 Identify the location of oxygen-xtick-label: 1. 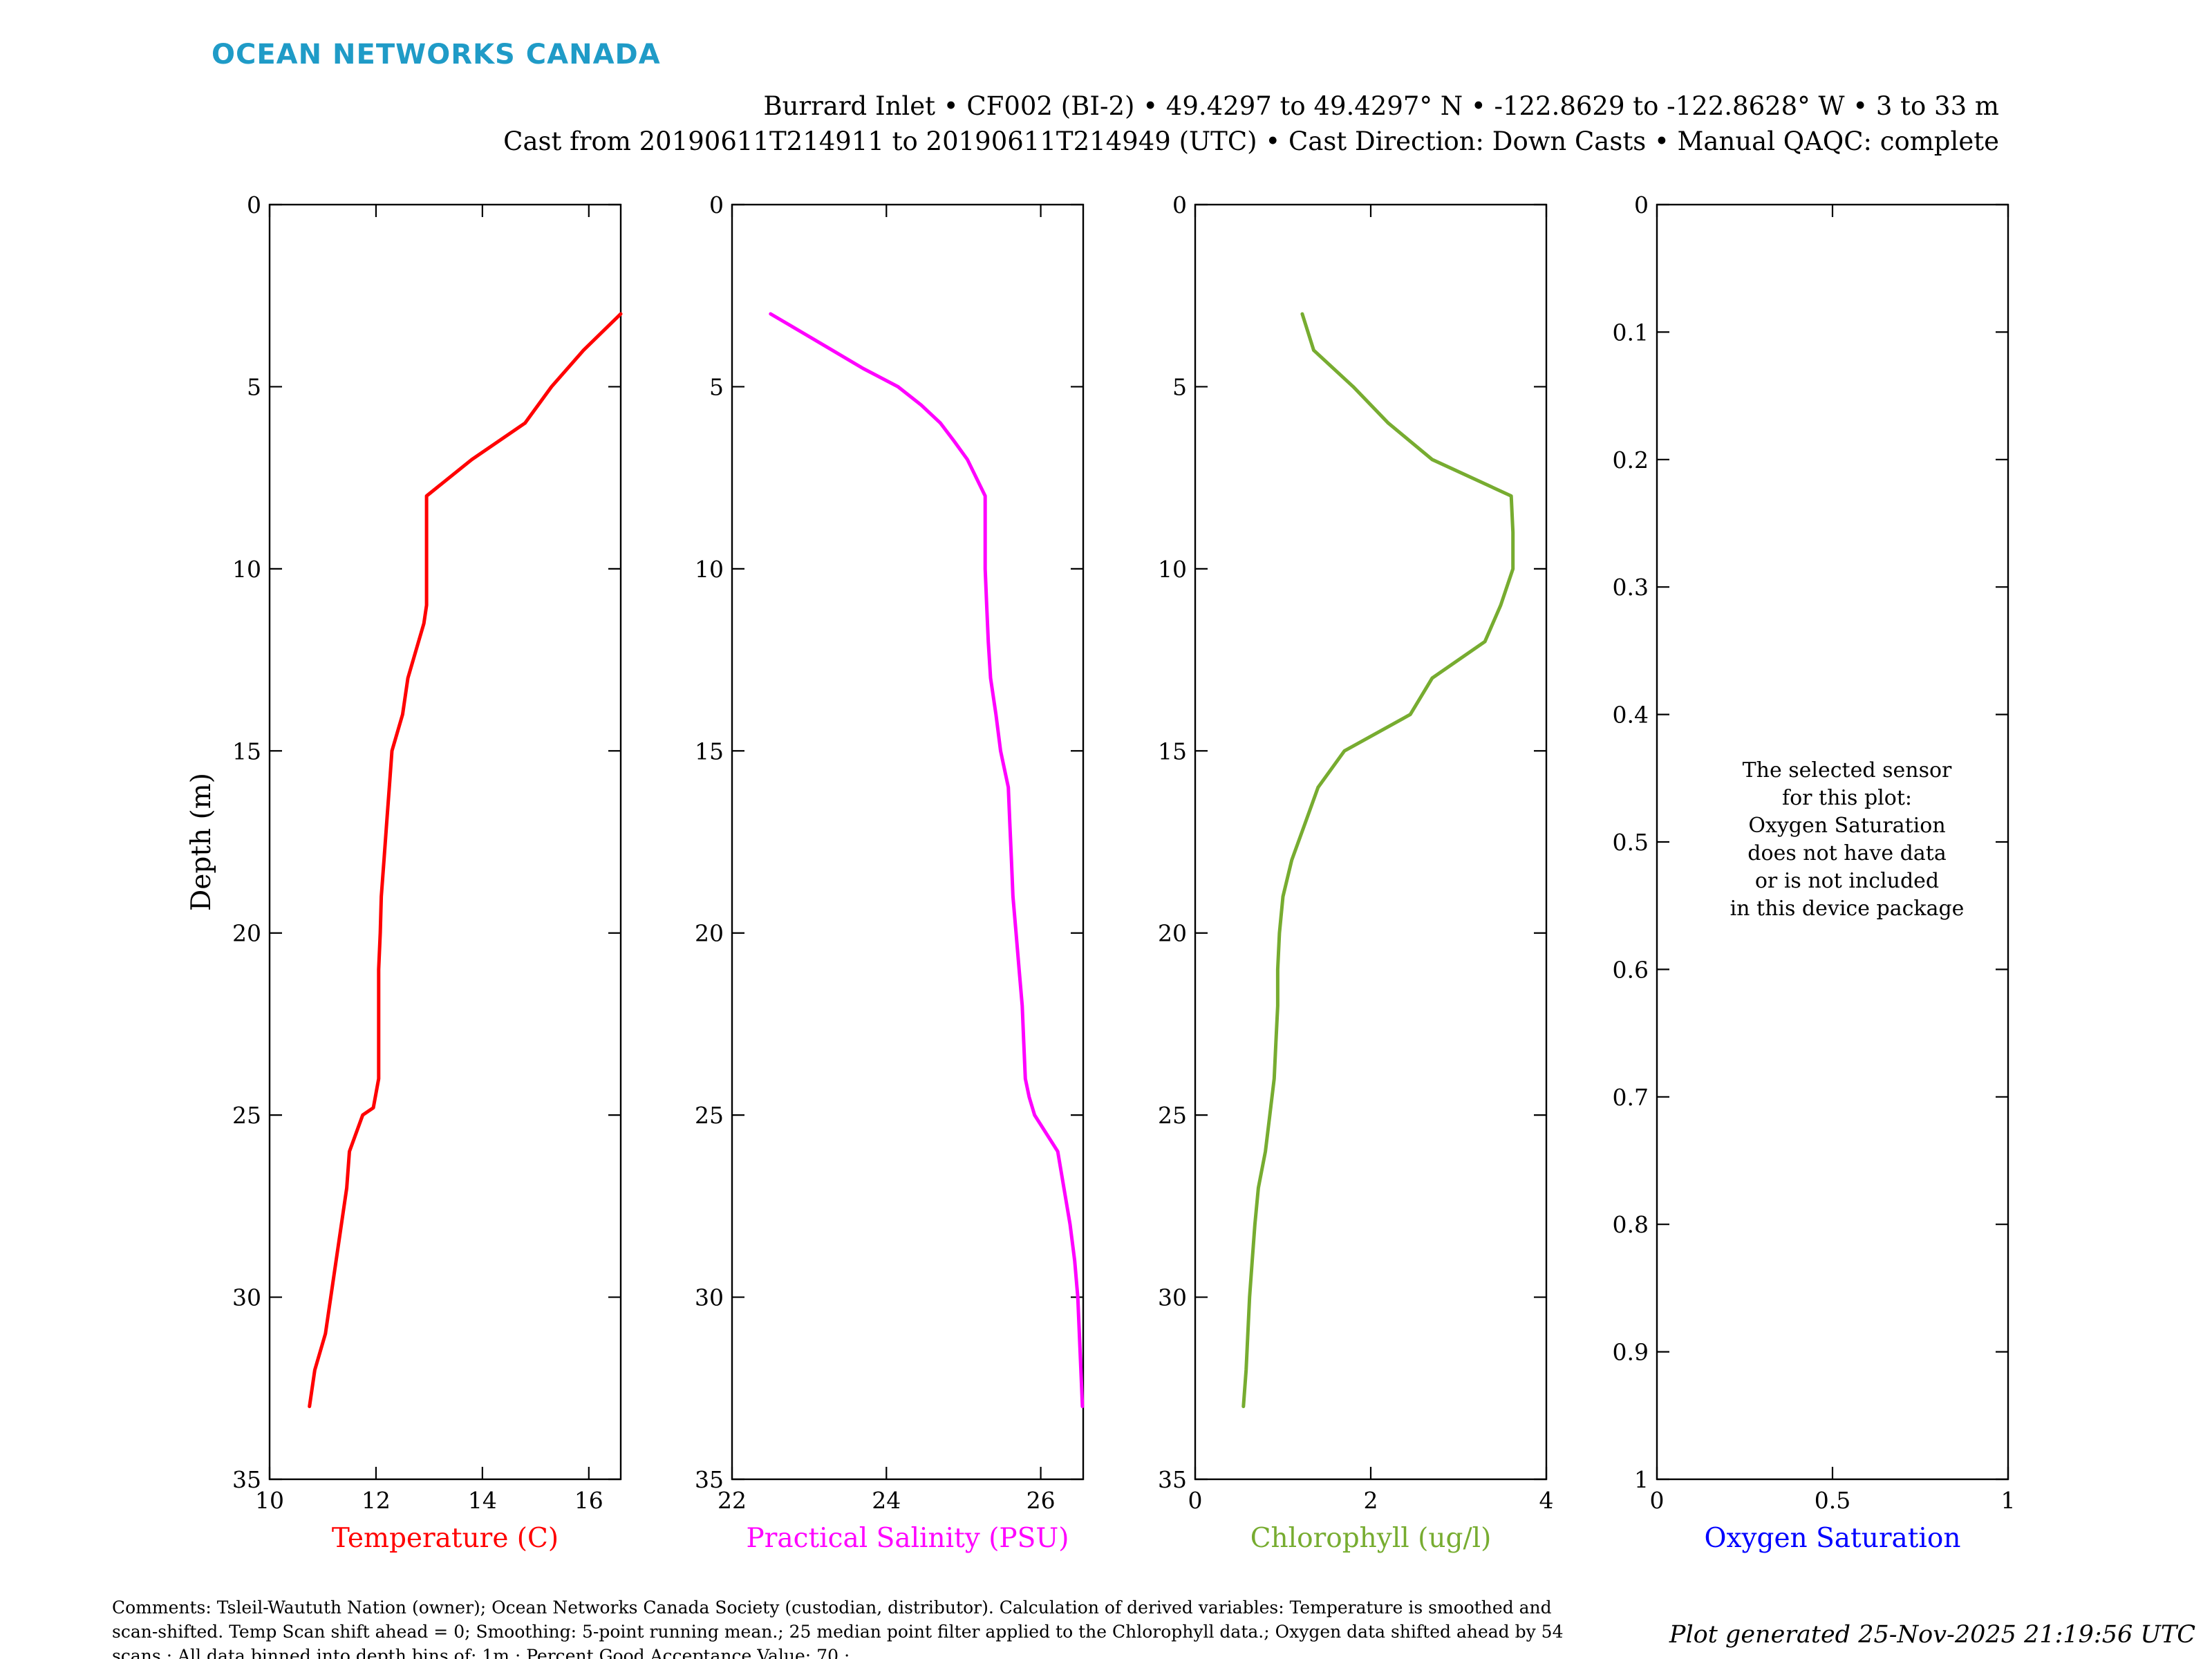
(2008, 1501).